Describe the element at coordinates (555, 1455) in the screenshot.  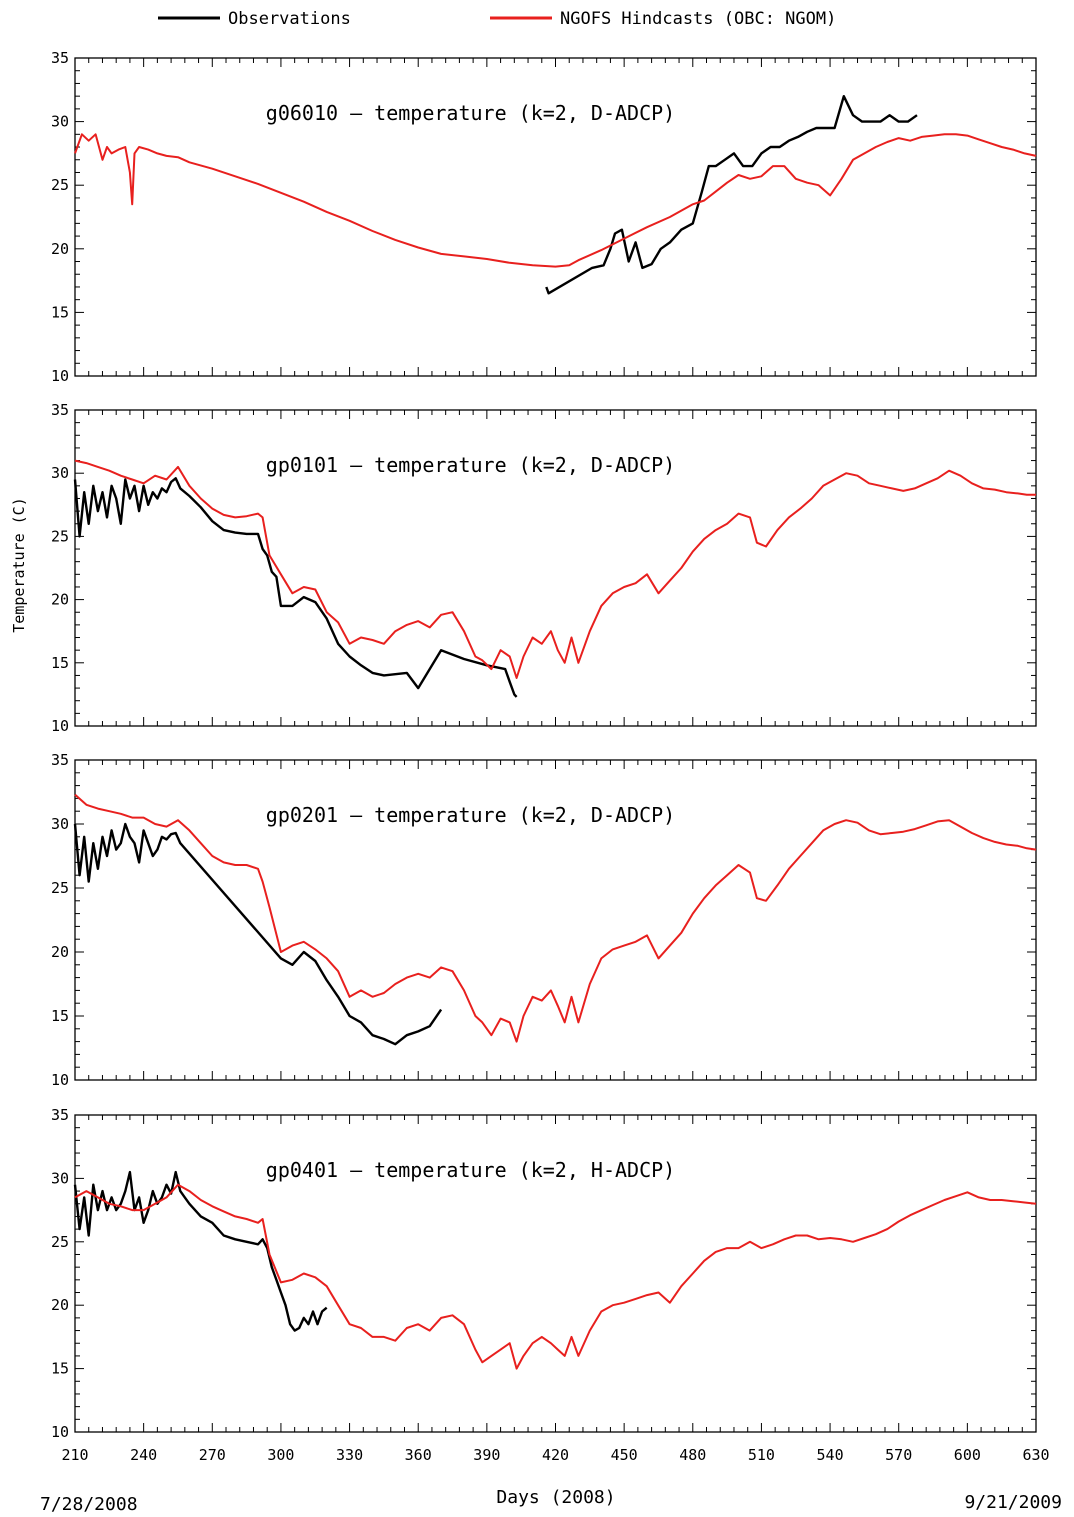
I see `x-tick-label: 420` at that location.